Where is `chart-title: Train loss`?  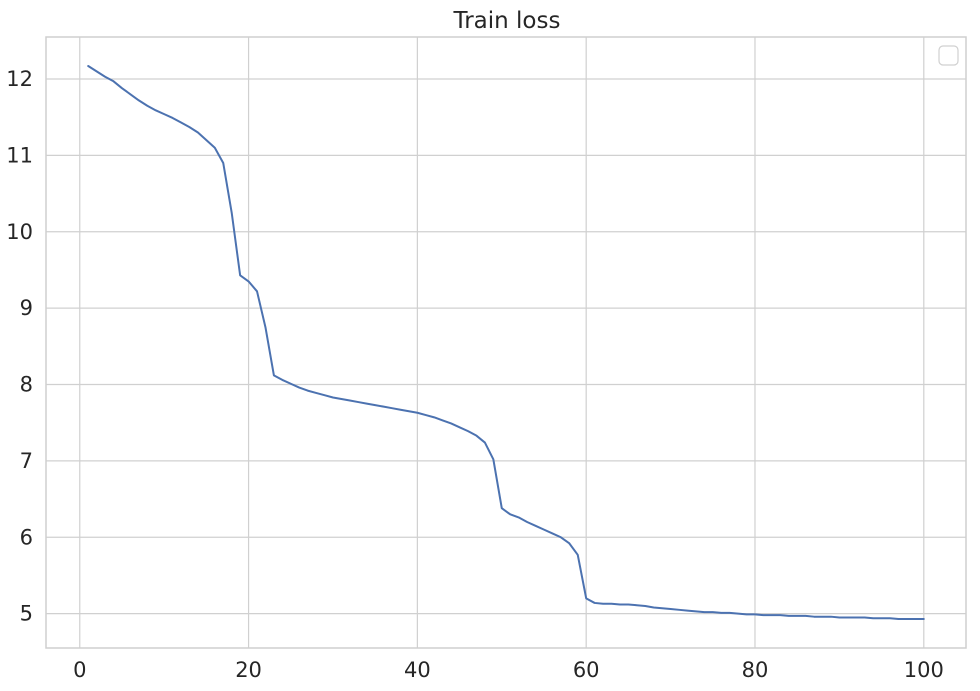
chart-title: Train loss is located at coordinates (507, 21).